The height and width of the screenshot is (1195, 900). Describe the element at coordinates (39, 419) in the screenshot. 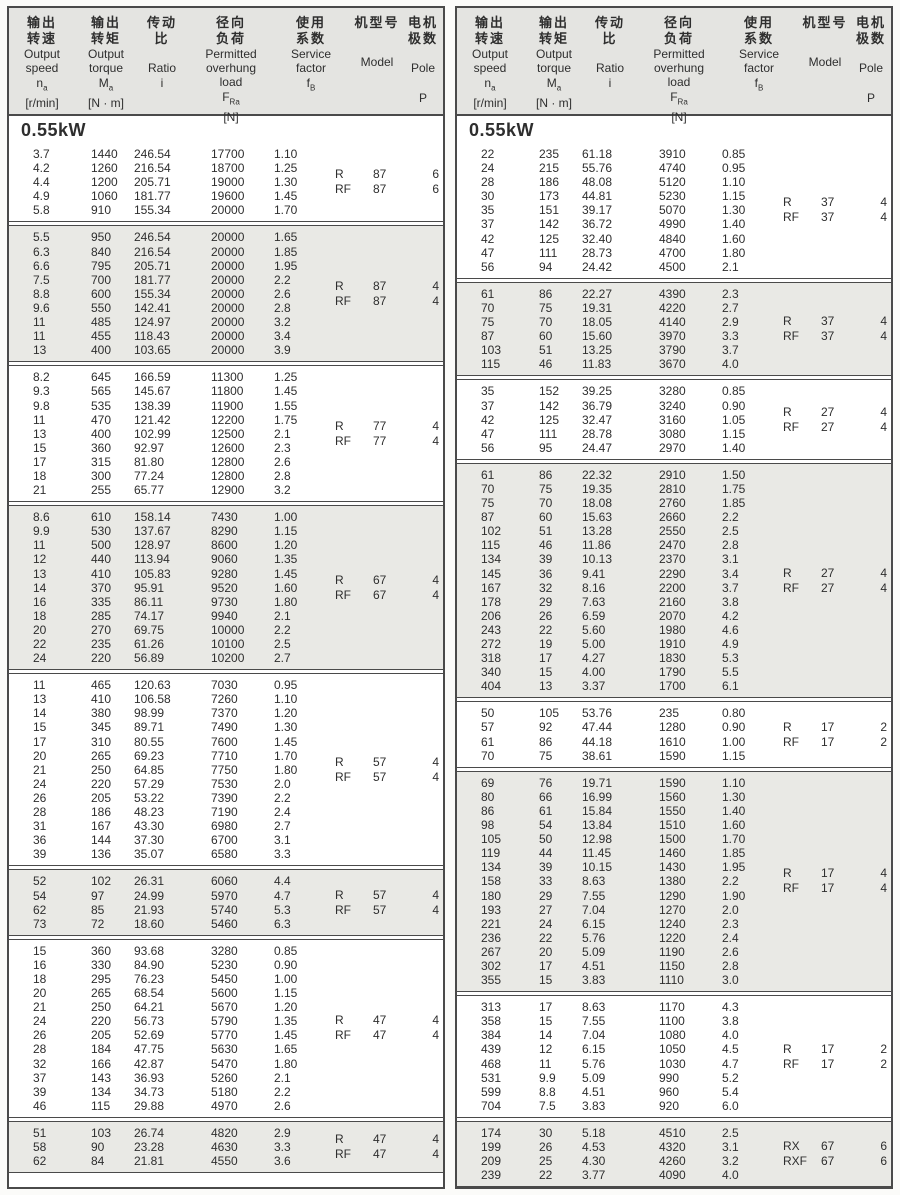

I see `cell-output-speed: 11` at that location.